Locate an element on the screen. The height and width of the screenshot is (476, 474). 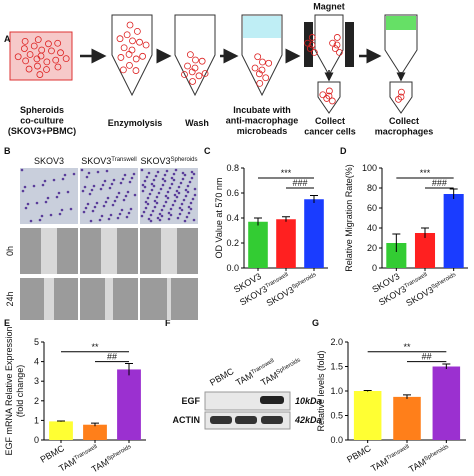
y-axis-label: EGF mRNA Relative Expression is located at coordinates (9, 390).